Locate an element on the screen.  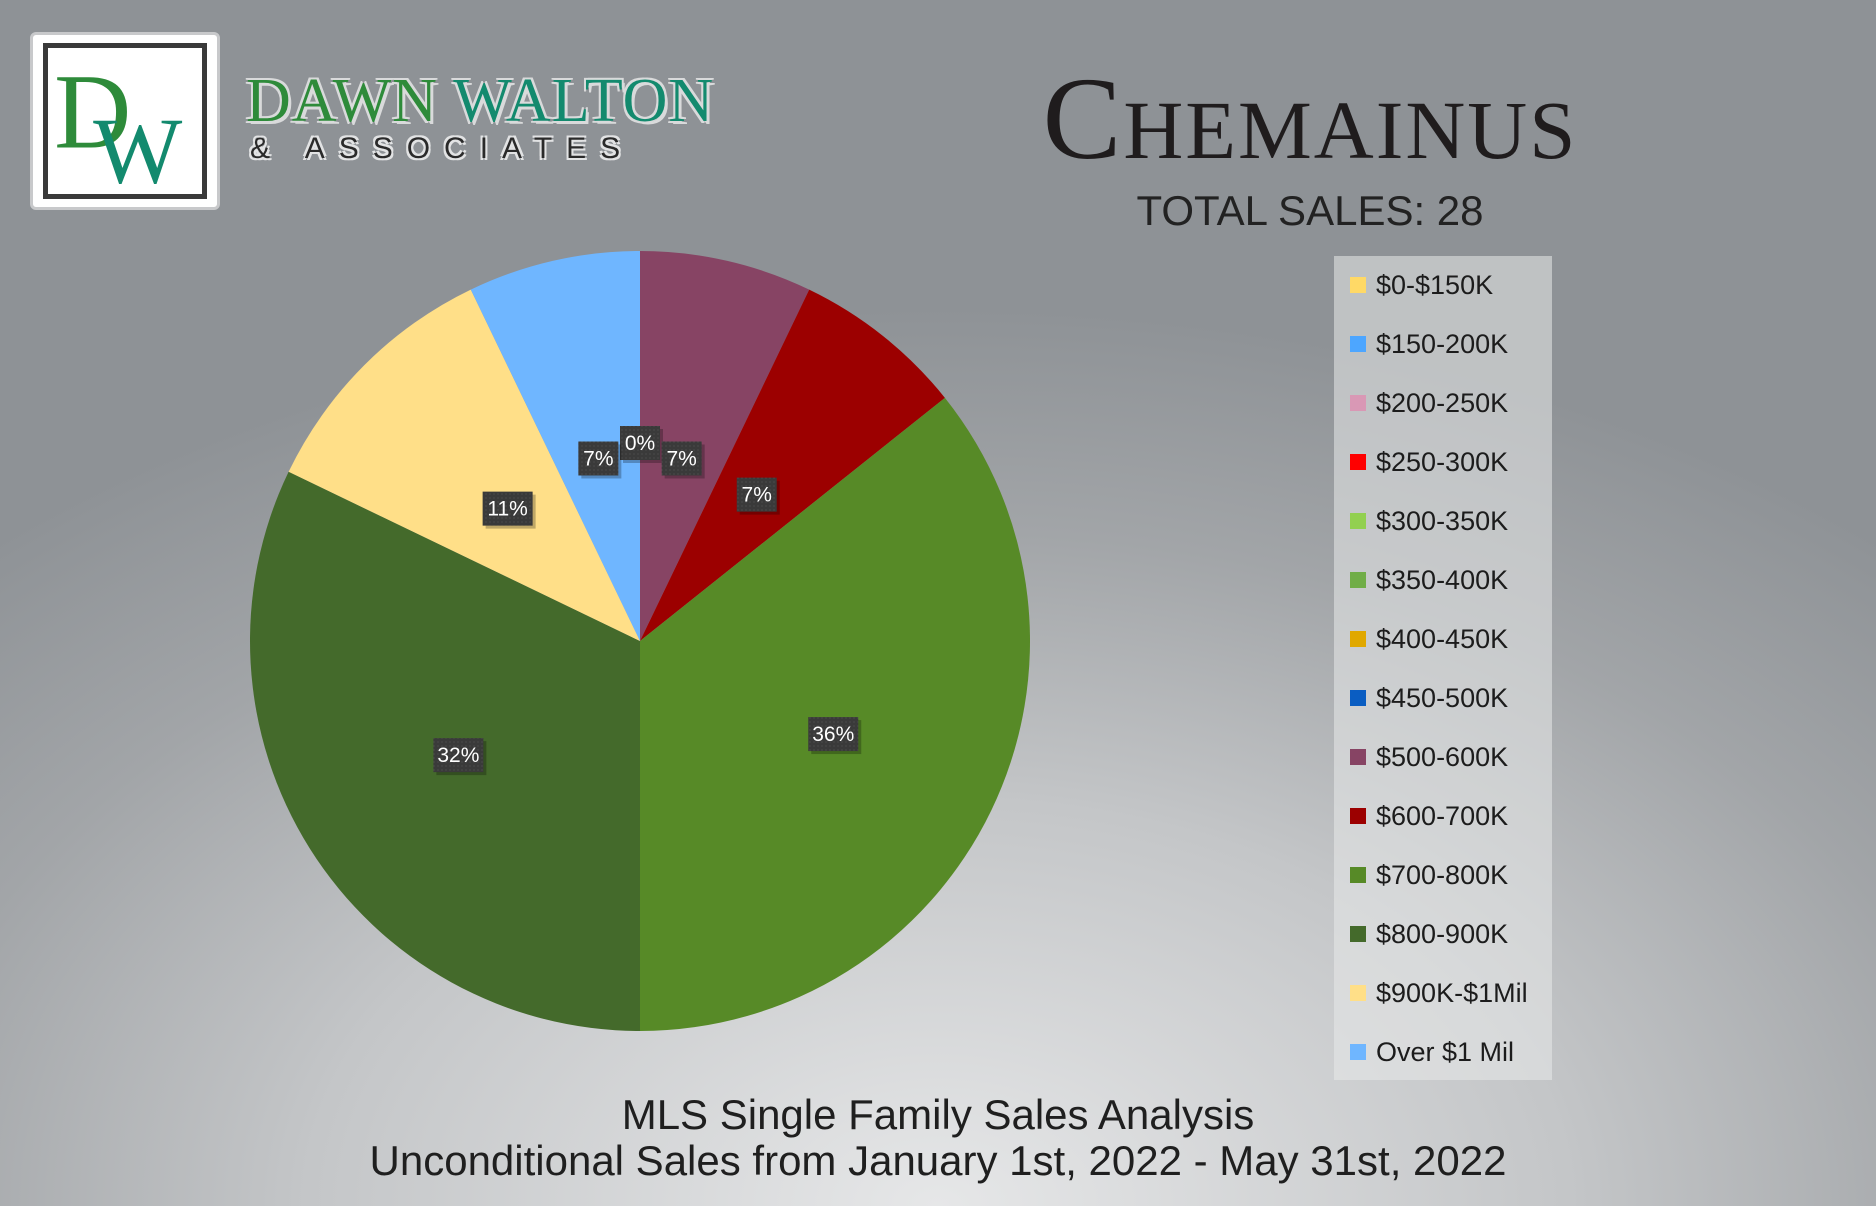
legend-item-400-450k: $400-450K is located at coordinates (1429, 639).